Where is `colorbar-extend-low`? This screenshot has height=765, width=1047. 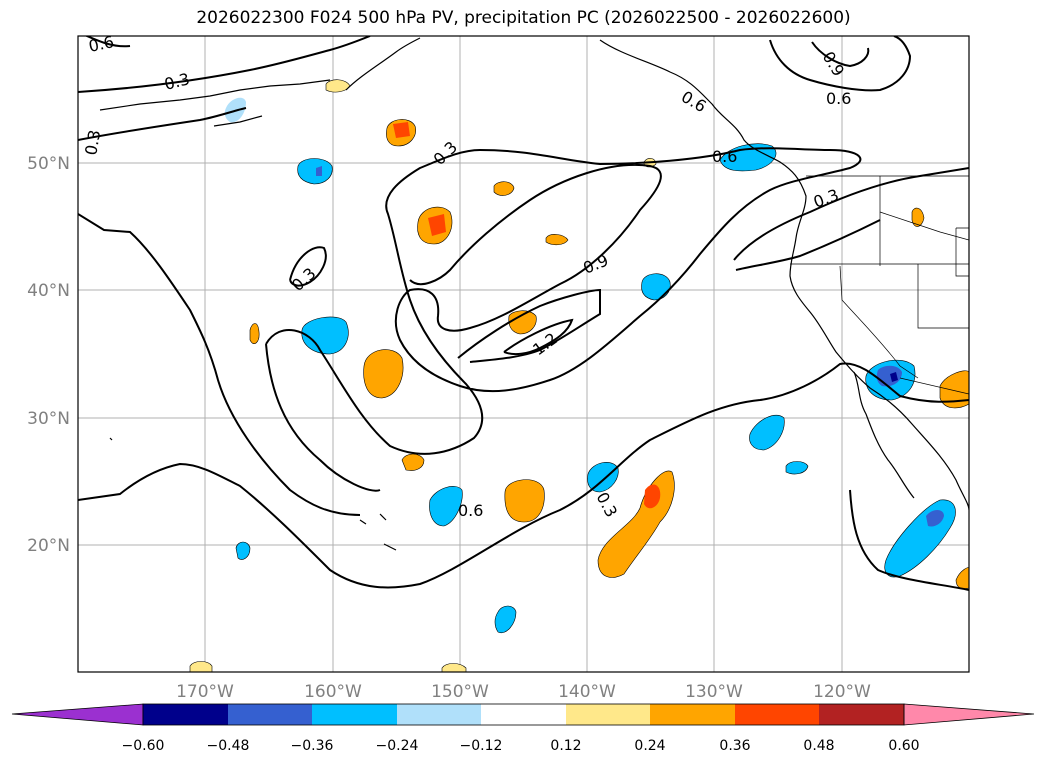 colorbar-extend-low is located at coordinates (77, 714).